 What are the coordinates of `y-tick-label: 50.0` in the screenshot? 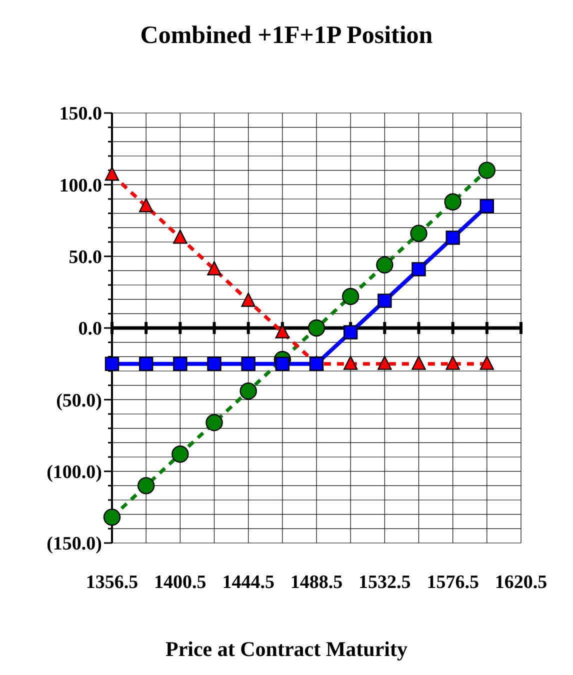 It's located at (85, 257).